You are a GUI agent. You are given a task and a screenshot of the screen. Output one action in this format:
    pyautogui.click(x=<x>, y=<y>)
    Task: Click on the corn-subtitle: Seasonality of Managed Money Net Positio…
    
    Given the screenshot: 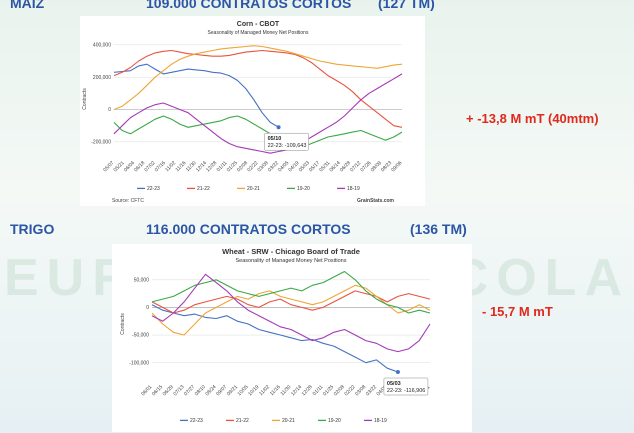 What is the action you would take?
    pyautogui.click(x=258, y=33)
    